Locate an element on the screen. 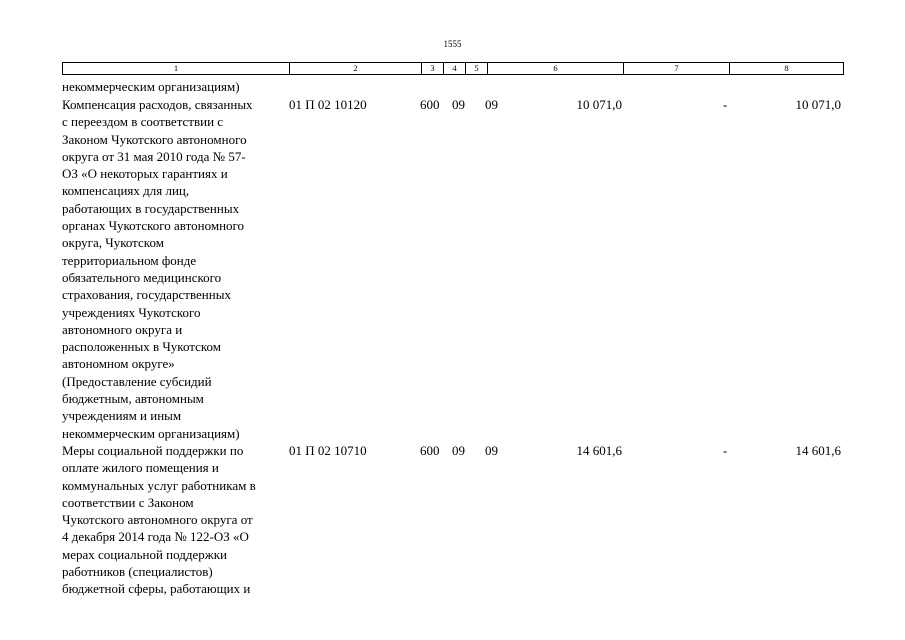 This screenshot has width=905, height=640. description-line: автономном округе» is located at coordinates (118, 364).